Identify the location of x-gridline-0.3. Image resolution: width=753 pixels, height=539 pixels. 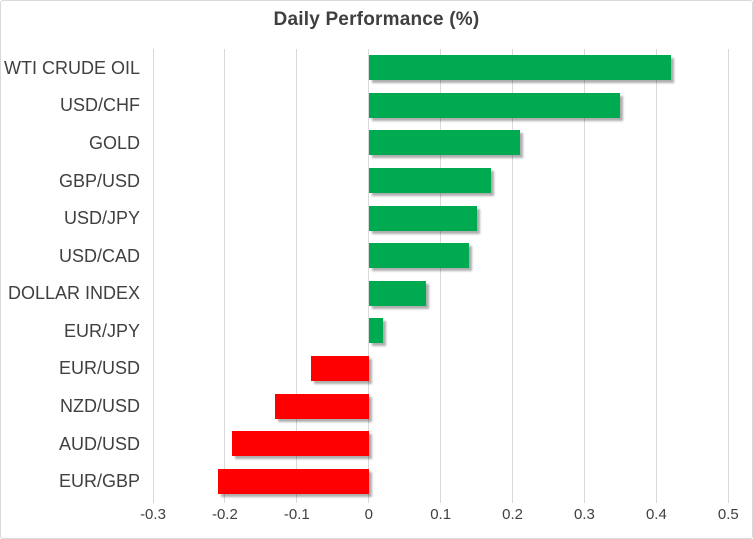
(584, 276).